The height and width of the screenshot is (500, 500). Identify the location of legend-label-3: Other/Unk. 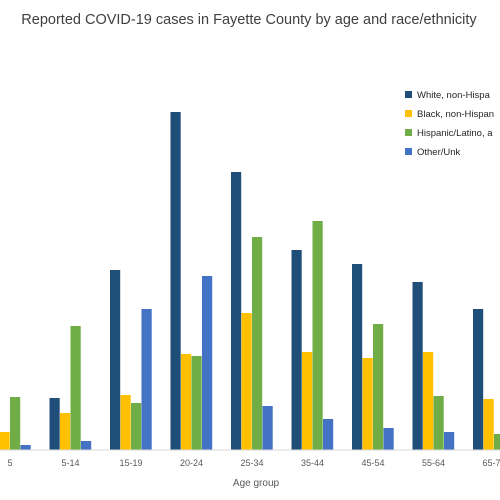
(439, 152).